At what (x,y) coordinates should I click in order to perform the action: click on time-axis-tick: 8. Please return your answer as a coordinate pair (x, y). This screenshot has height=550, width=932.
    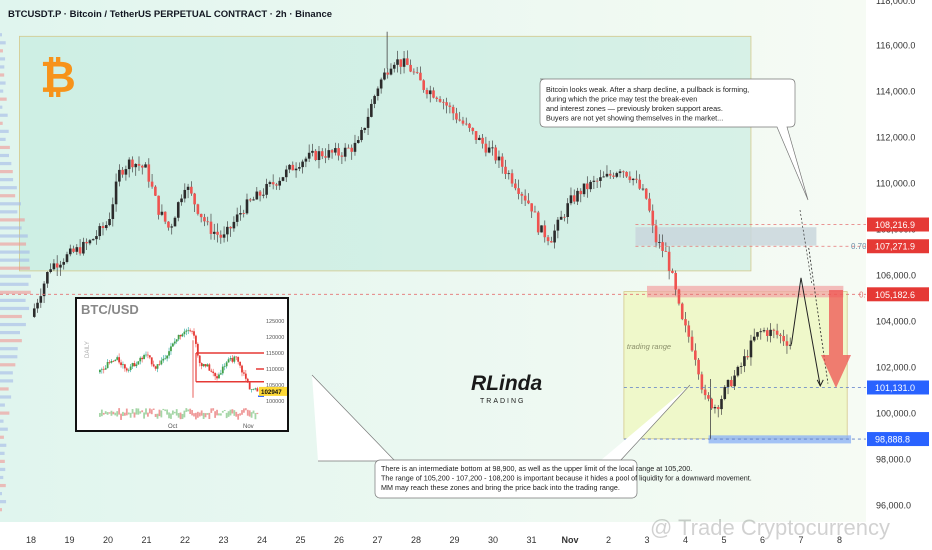
    Looking at the image, I should click on (839, 540).